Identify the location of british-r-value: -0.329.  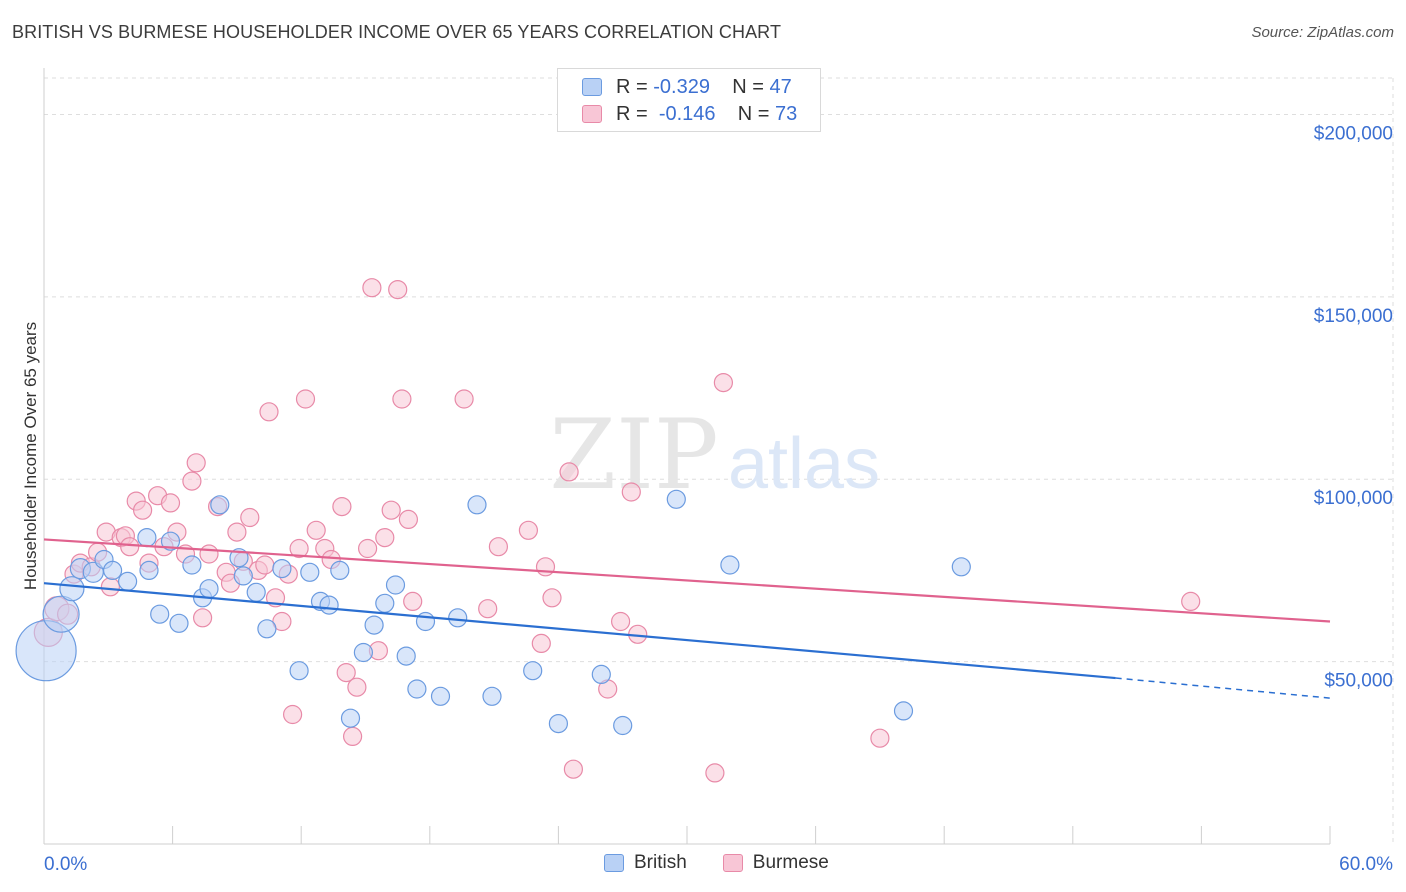
(681, 86).